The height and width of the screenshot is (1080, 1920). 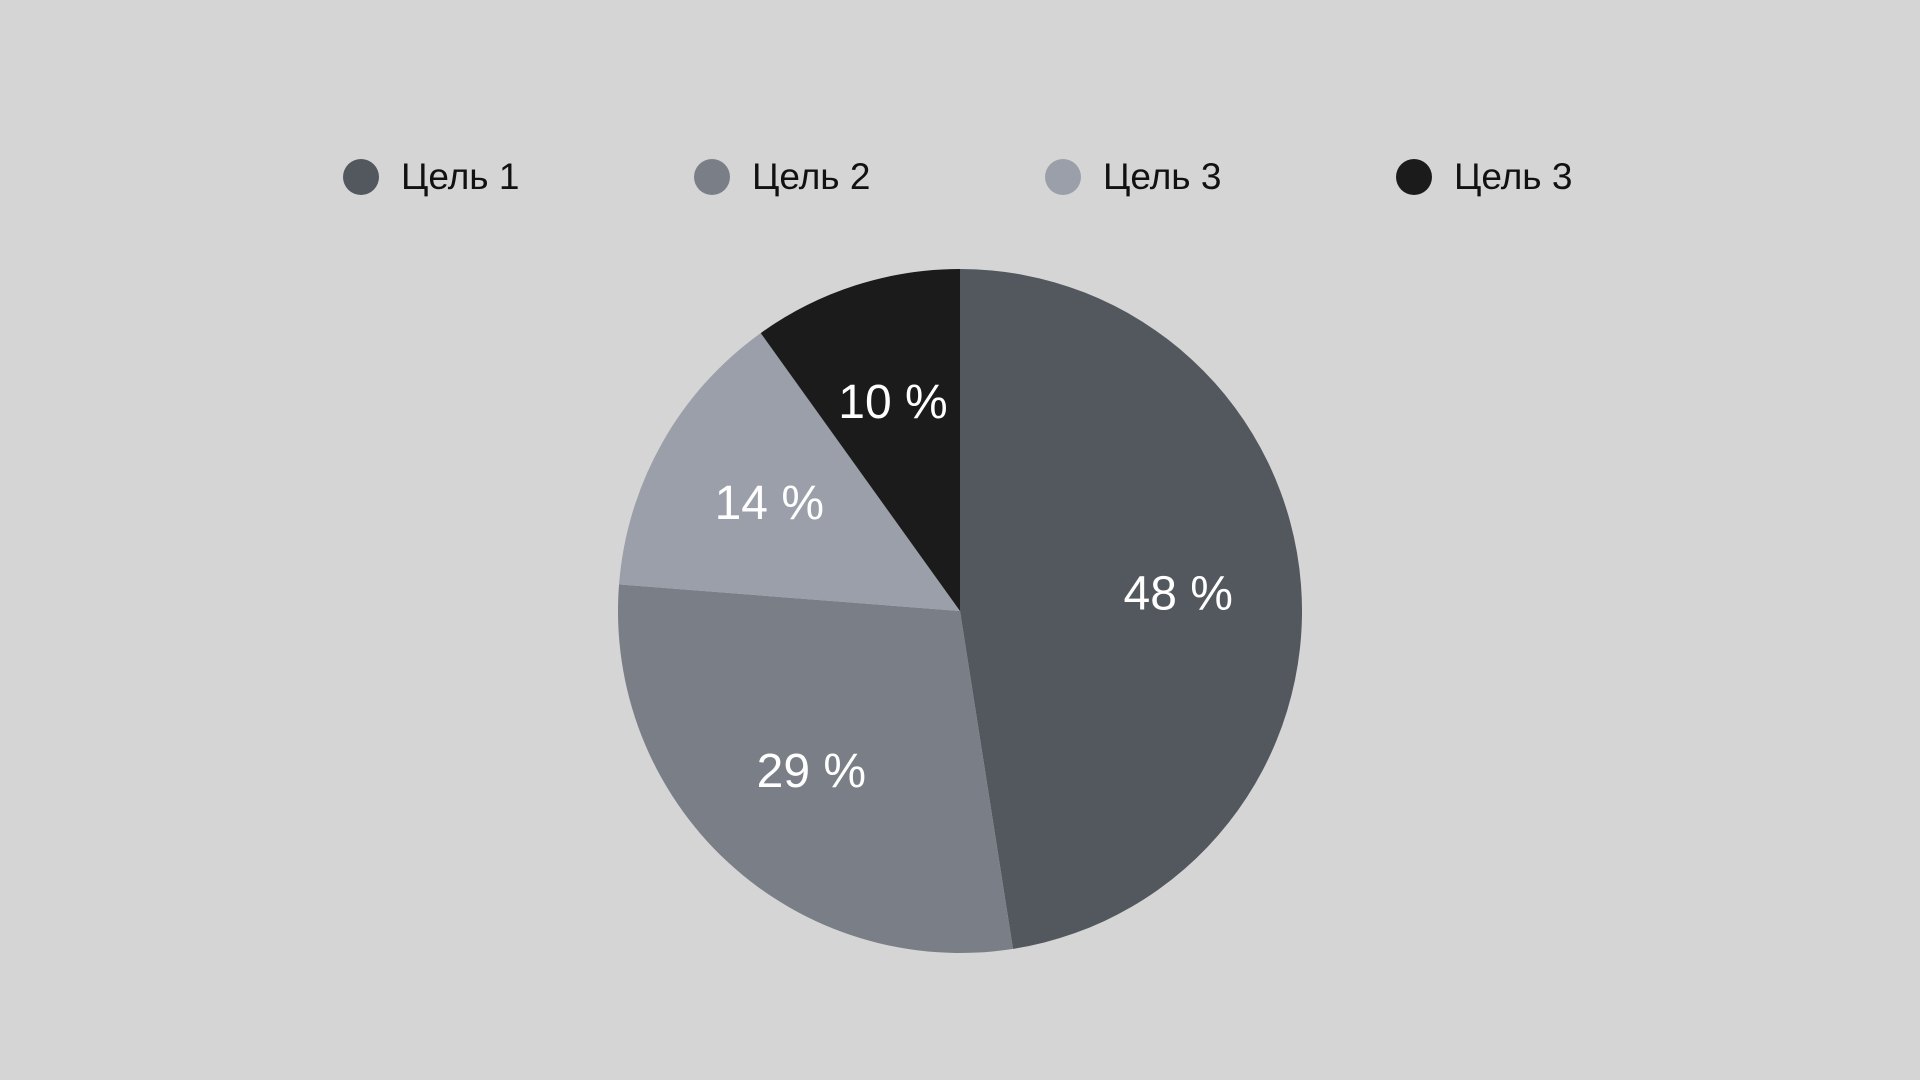 What do you see at coordinates (769, 503) in the screenshot?
I see `pie-slice-label-3: 14 %` at bounding box center [769, 503].